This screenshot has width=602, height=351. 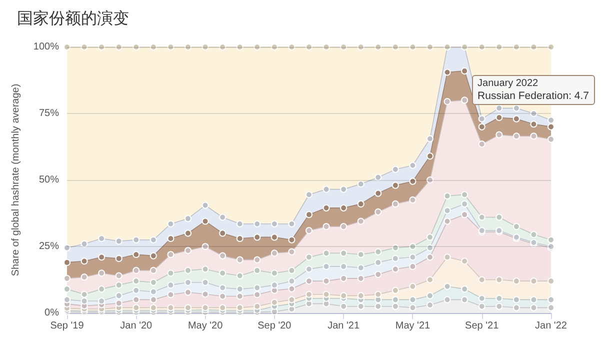 I want to click on y-tick-label: 25%, so click(x=49, y=246).